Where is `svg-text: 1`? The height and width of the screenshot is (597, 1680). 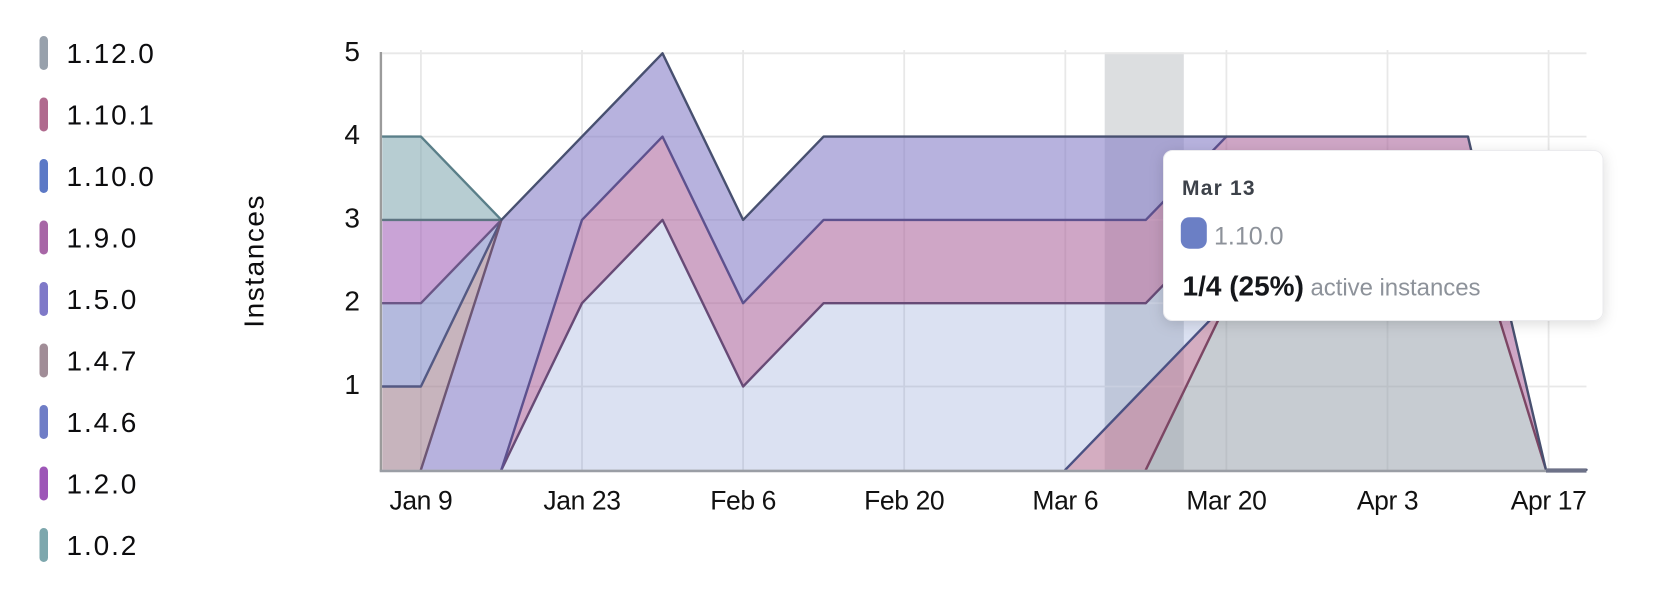 svg-text: 1 is located at coordinates (352, 384).